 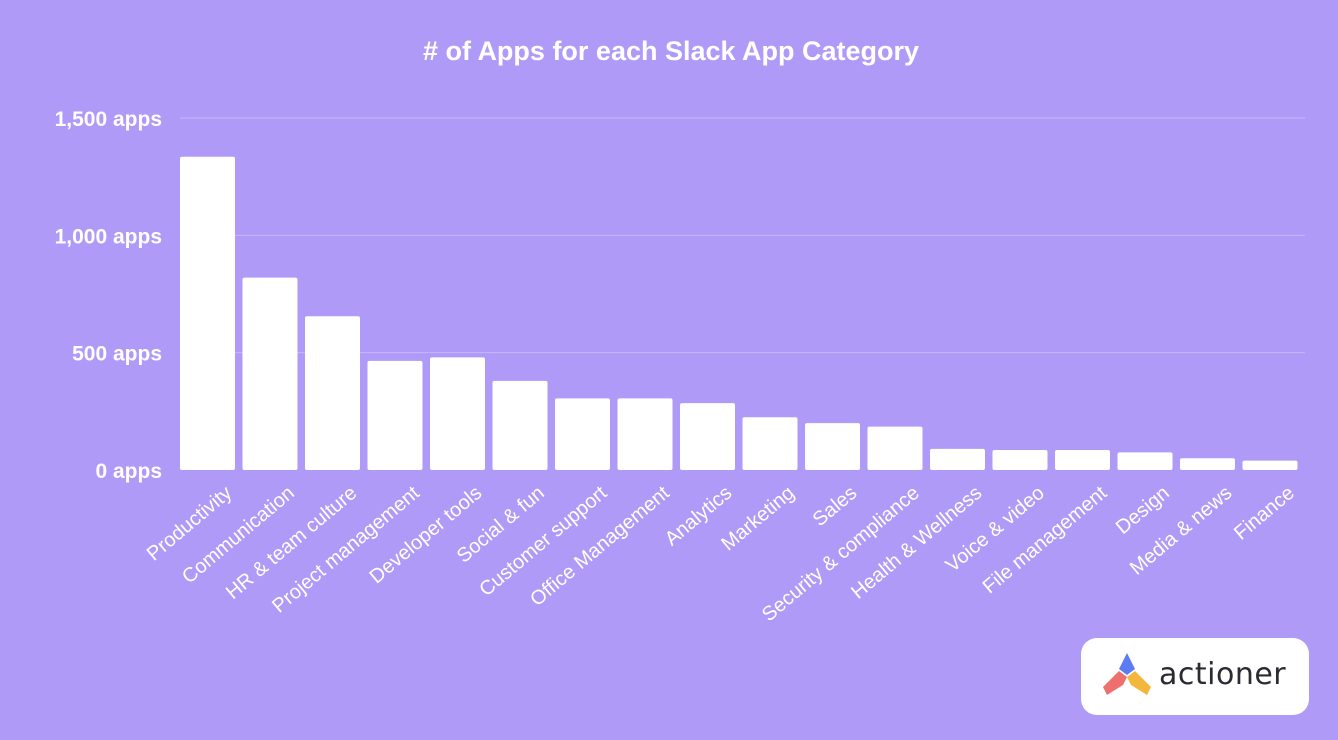 What do you see at coordinates (117, 354) in the screenshot?
I see `y-tick-label: 500 apps` at bounding box center [117, 354].